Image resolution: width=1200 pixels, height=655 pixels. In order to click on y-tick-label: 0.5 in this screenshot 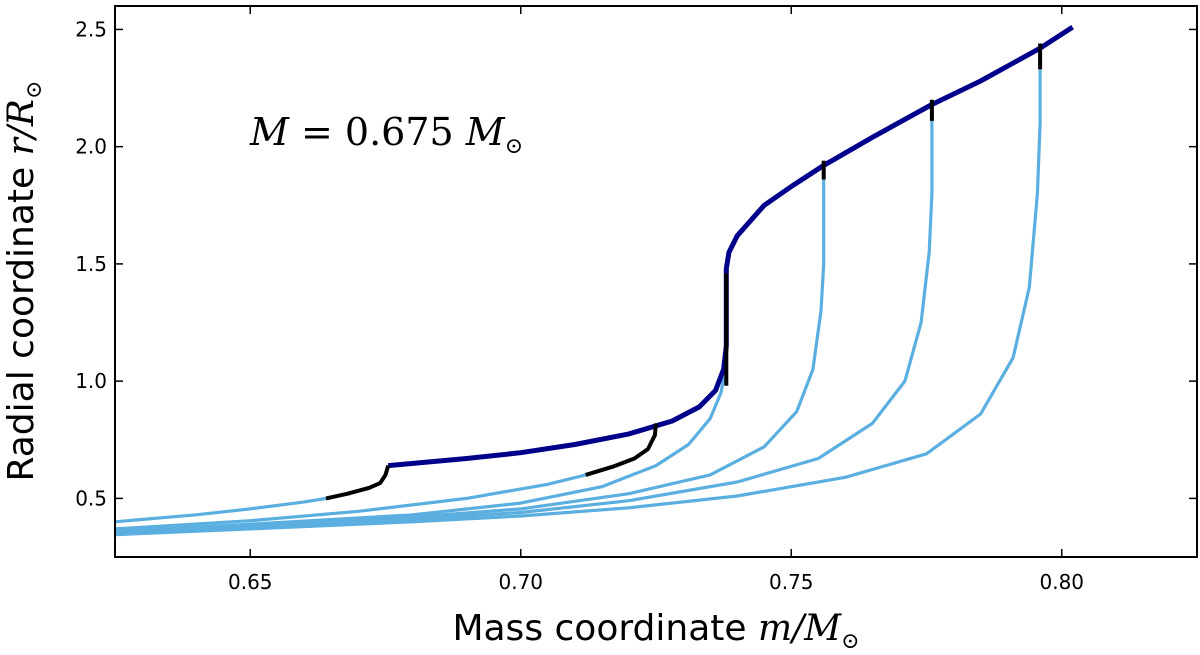, I will do `click(91, 498)`.